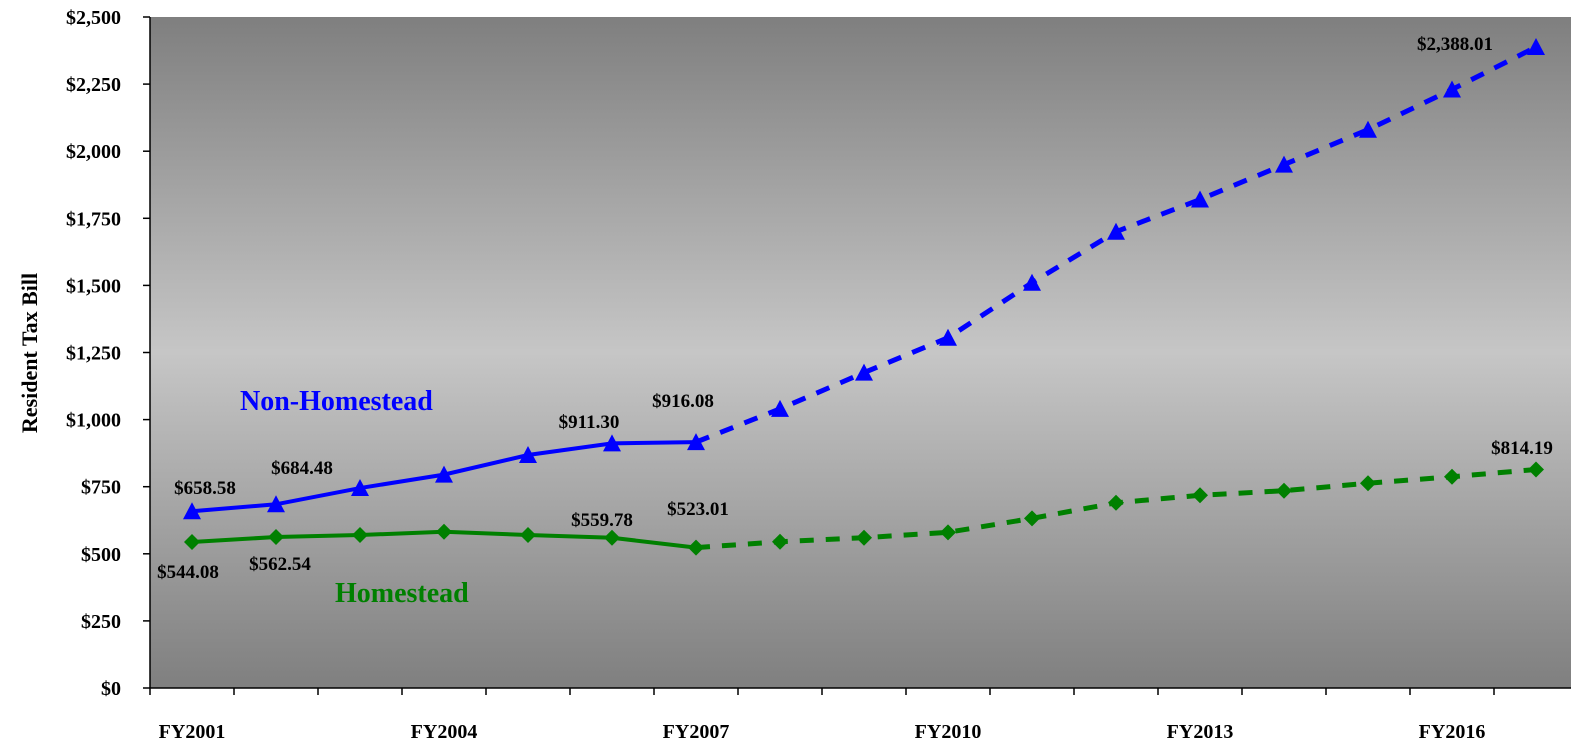 The height and width of the screenshot is (746, 1571). What do you see at coordinates (698, 509) in the screenshot?
I see `data-label: $523.01` at bounding box center [698, 509].